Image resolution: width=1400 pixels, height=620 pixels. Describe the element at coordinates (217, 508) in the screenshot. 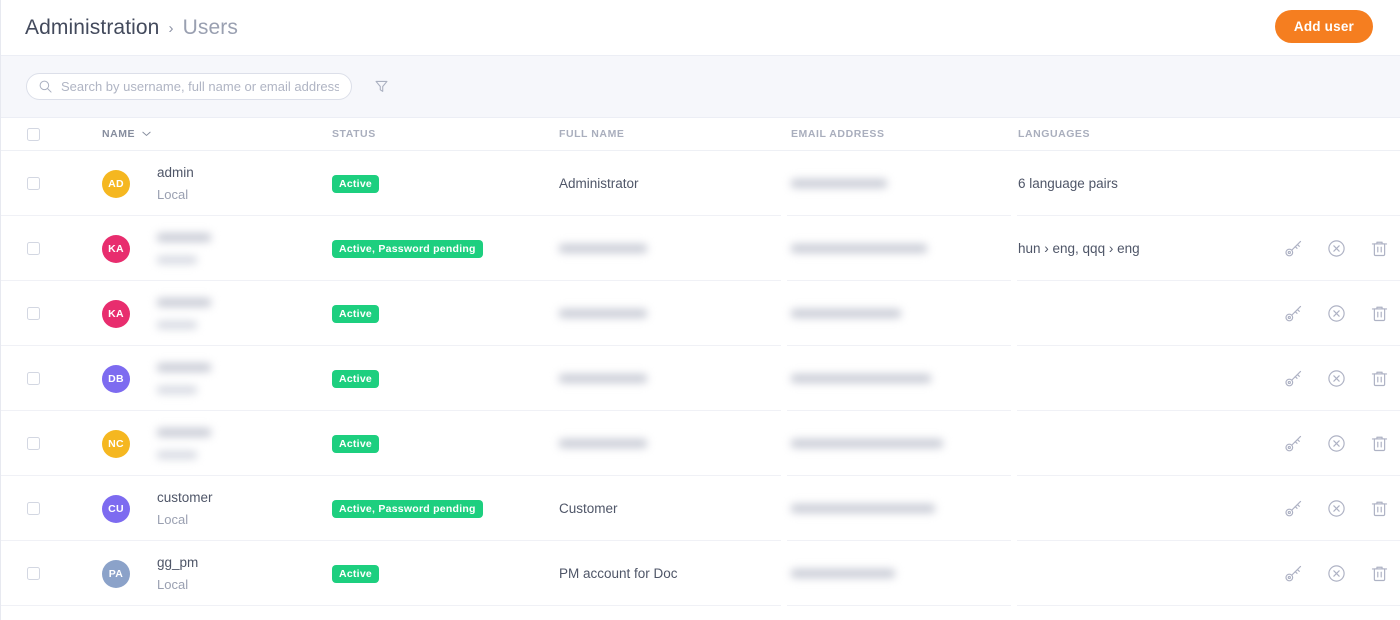

I see `user-name-cell: CU customer Local` at that location.